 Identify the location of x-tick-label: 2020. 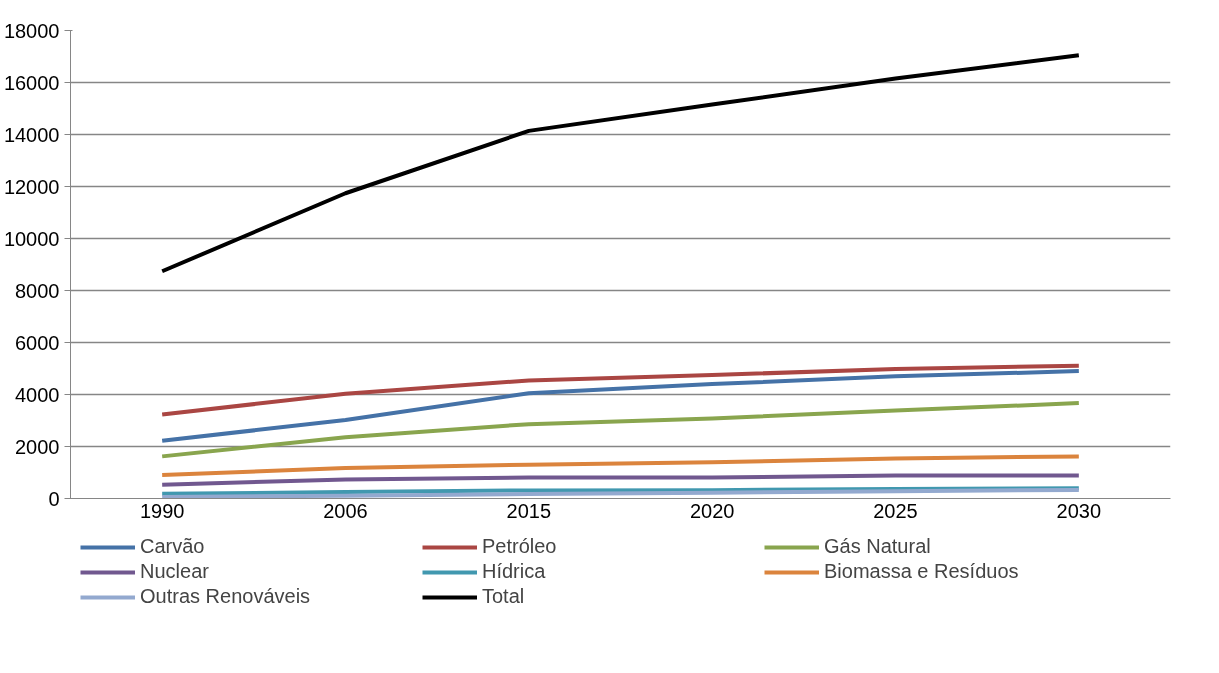
(712, 510).